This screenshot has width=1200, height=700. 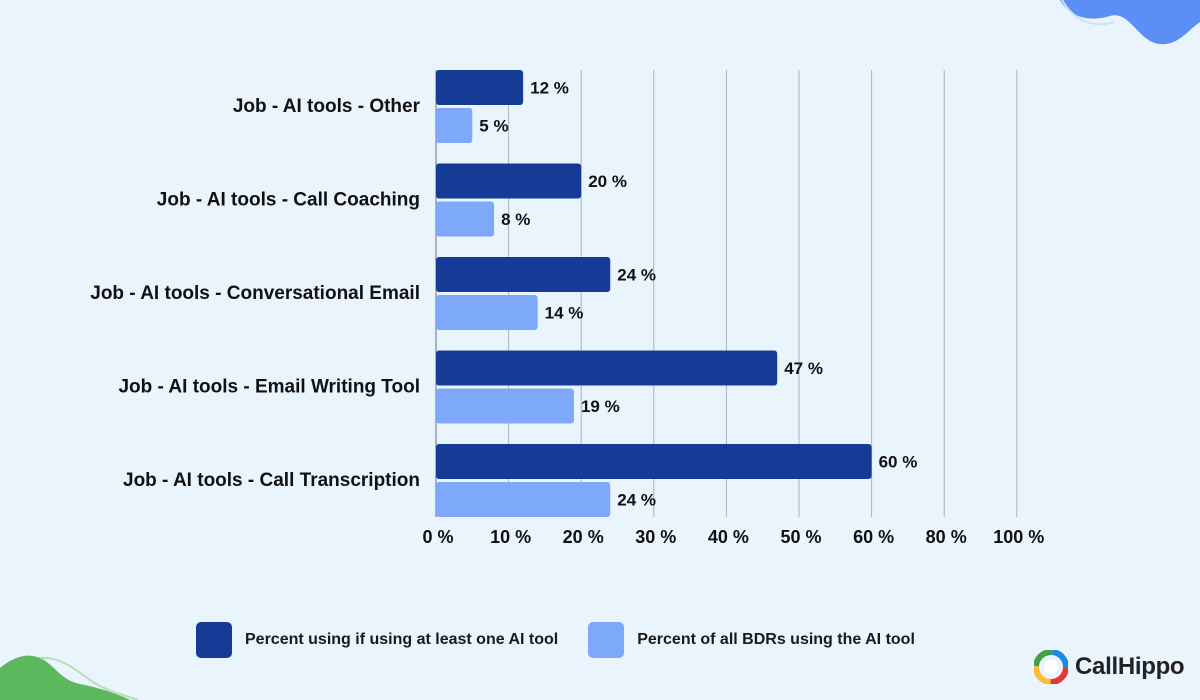 I want to click on callhippo-logo-icon, so click(x=1051, y=667).